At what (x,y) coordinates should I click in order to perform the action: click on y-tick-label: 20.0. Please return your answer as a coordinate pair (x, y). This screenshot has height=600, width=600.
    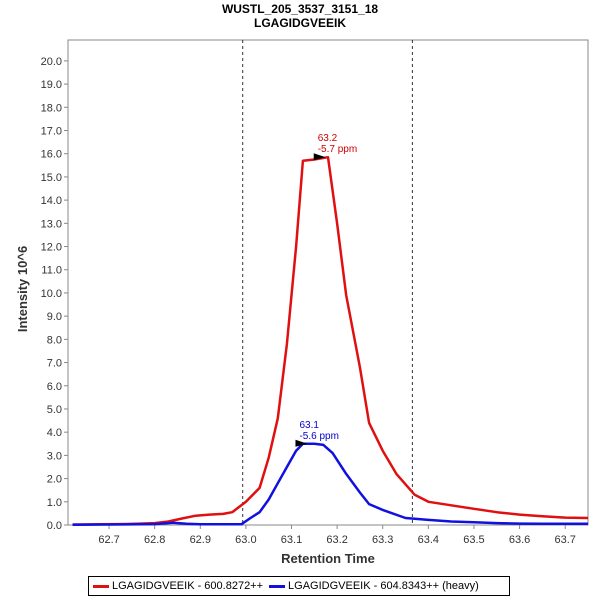
    Looking at the image, I should click on (51, 62).